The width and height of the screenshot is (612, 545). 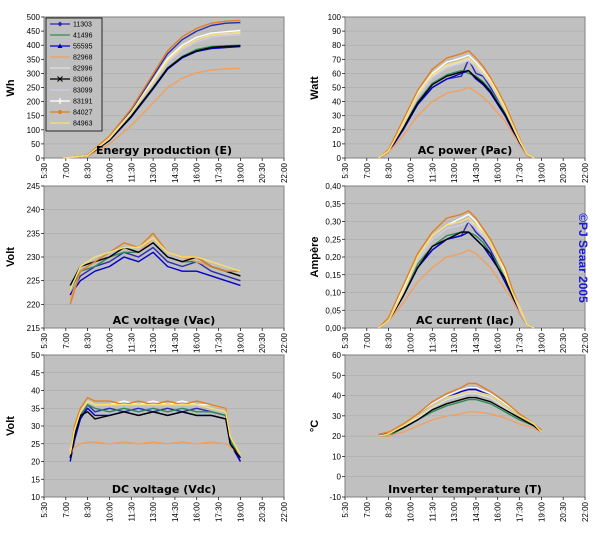 I want to click on y-tick-label: 235, so click(x=34, y=233).